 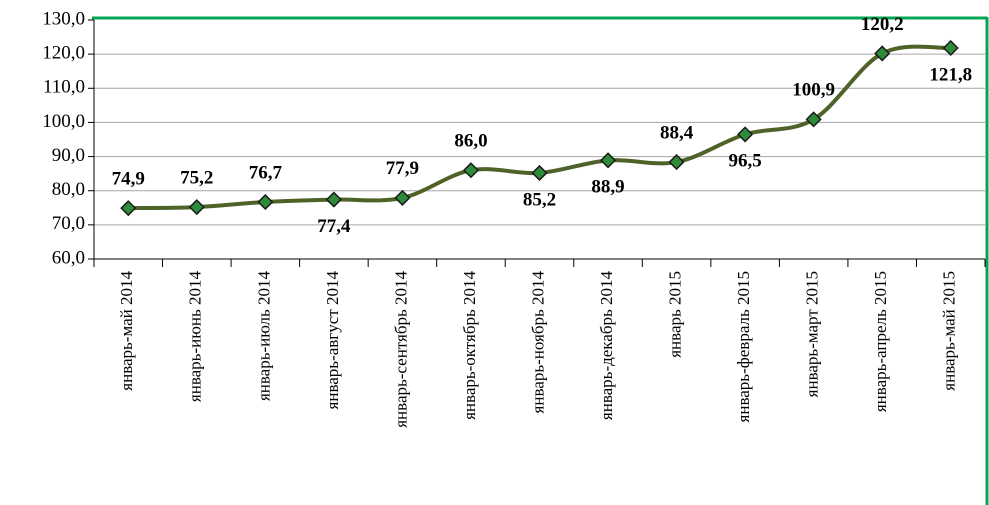 I want to click on data-label: 76,7, so click(x=266, y=172).